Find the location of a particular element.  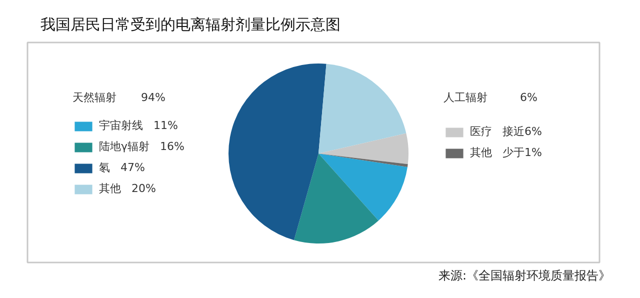

legend-label: 氡 47% is located at coordinates (122, 167).